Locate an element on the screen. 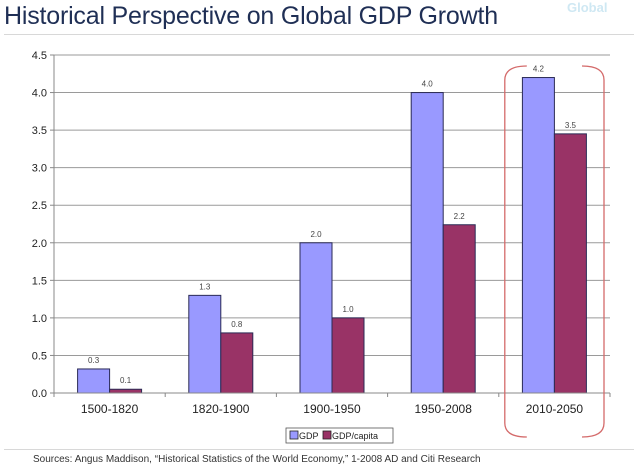  bar-gdp-1900-1950 is located at coordinates (316, 318).